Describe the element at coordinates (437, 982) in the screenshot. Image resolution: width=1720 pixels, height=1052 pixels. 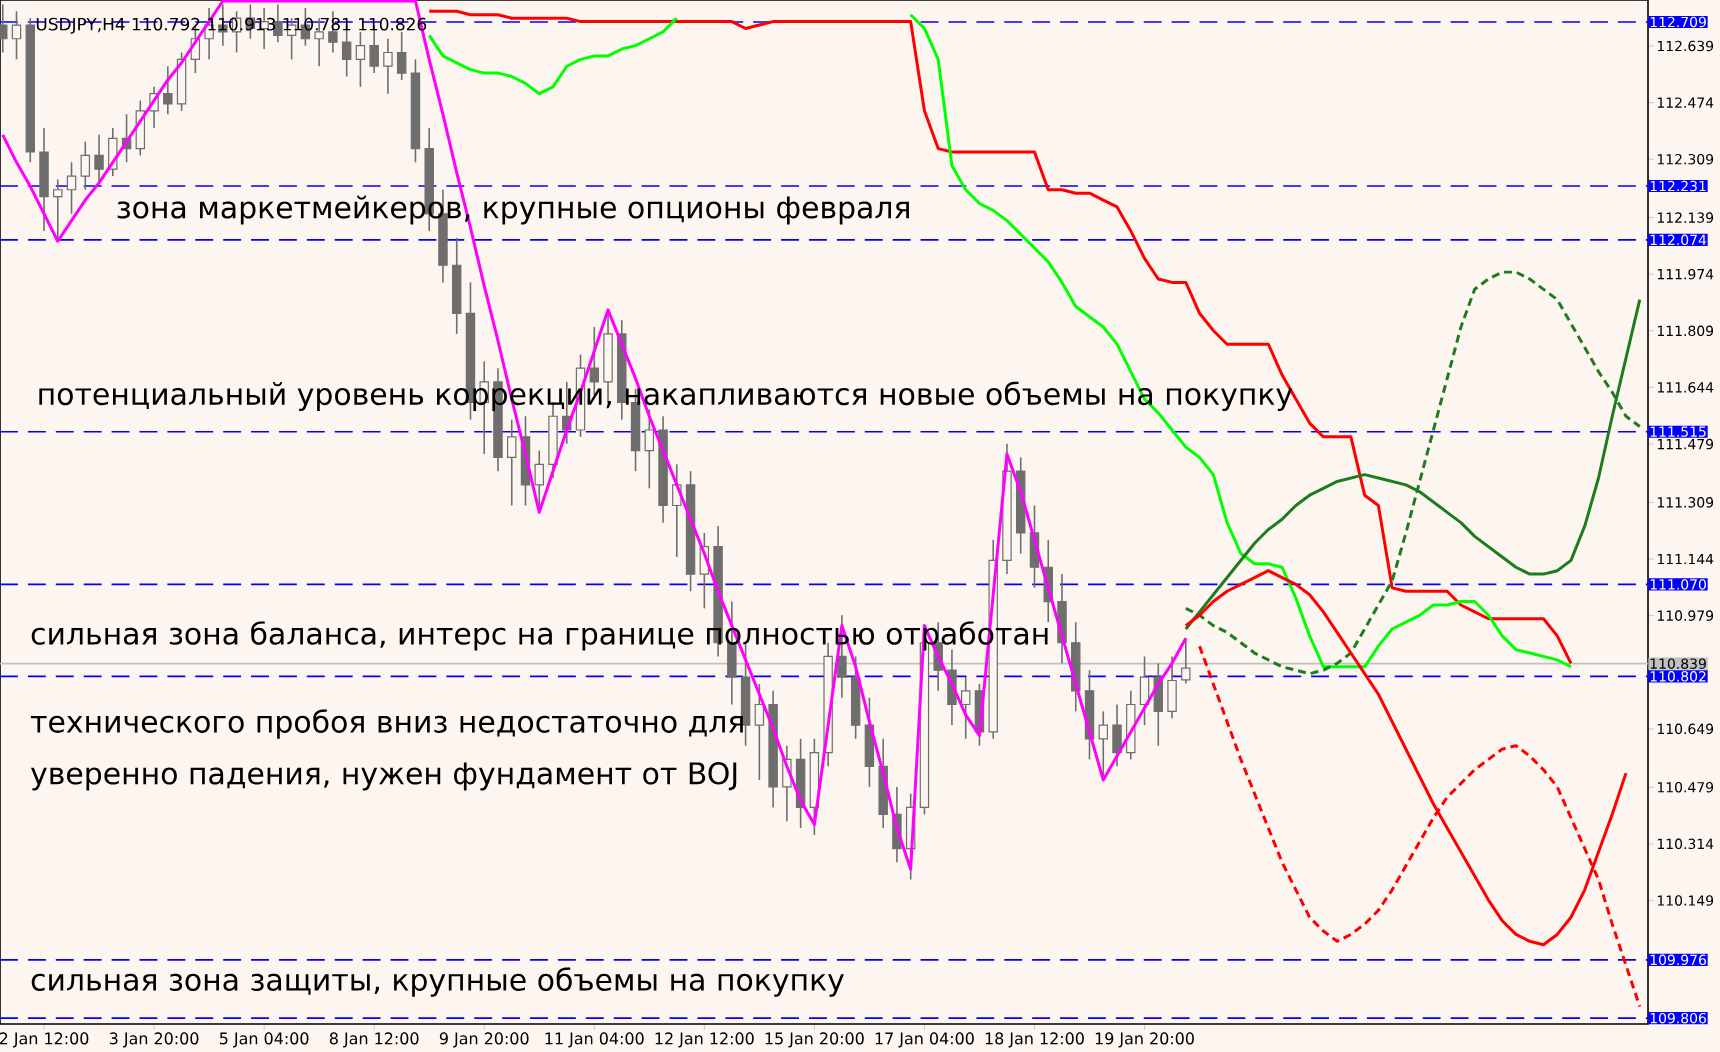
I see `annotation: сильная зона защиты, крупные объемы на покупку` at that location.